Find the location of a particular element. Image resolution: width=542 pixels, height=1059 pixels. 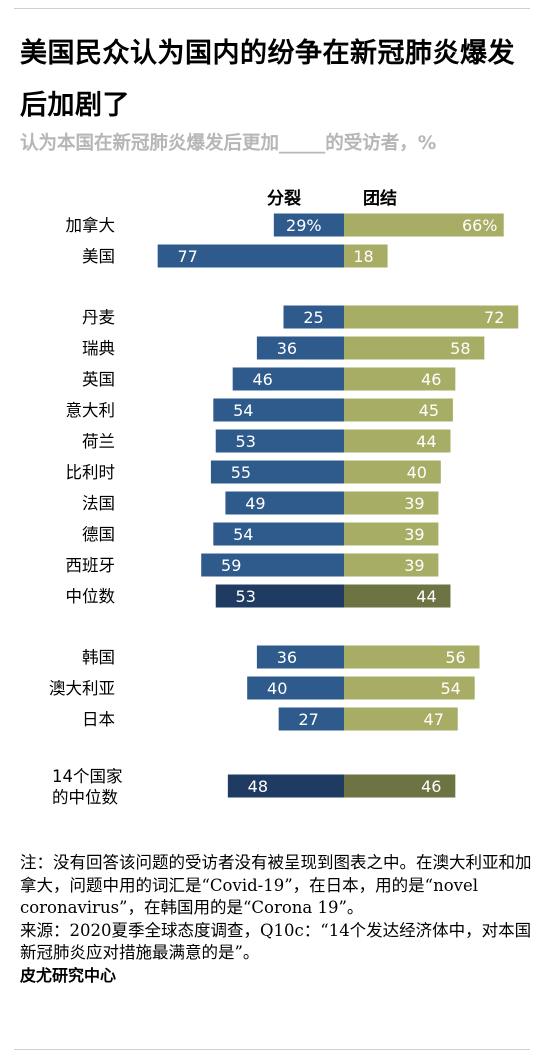

bar-united-label: 40 is located at coordinates (417, 472).